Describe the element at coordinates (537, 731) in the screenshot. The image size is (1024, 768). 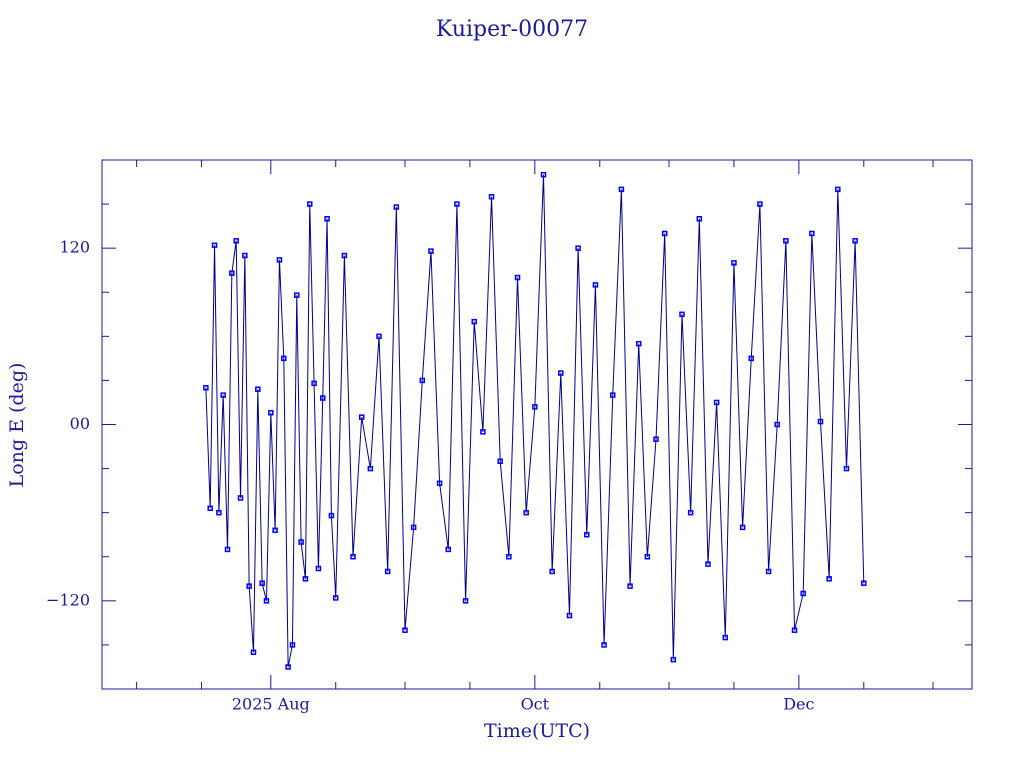
I see `x-axis-label: Time(UTC)` at that location.